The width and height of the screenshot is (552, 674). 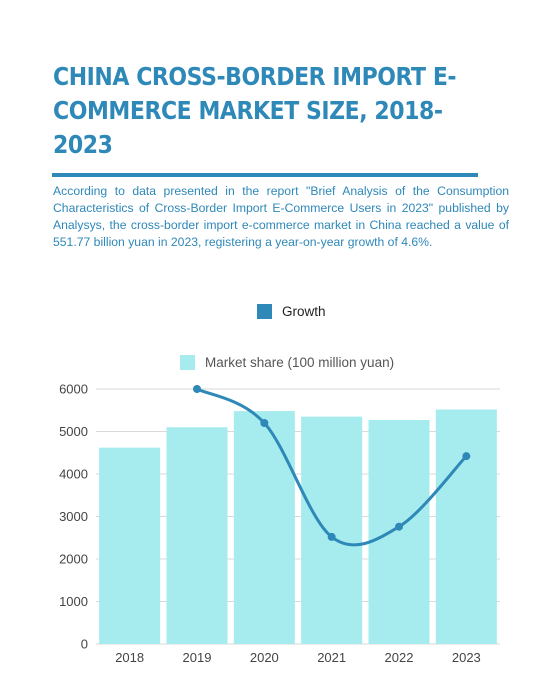 I want to click on y-axis-ticks: 0 1000 2000 3000 4000 5000 6000, so click(x=73, y=517).